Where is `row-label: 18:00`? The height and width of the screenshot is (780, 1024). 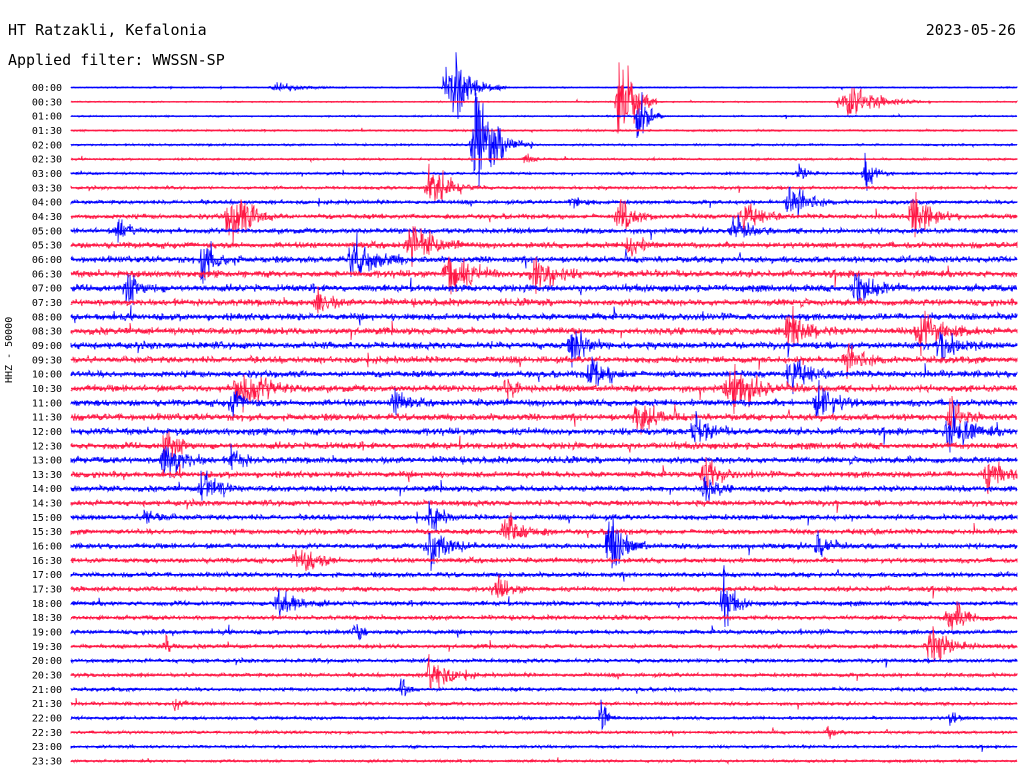
row-label: 18:00 is located at coordinates (47, 604).